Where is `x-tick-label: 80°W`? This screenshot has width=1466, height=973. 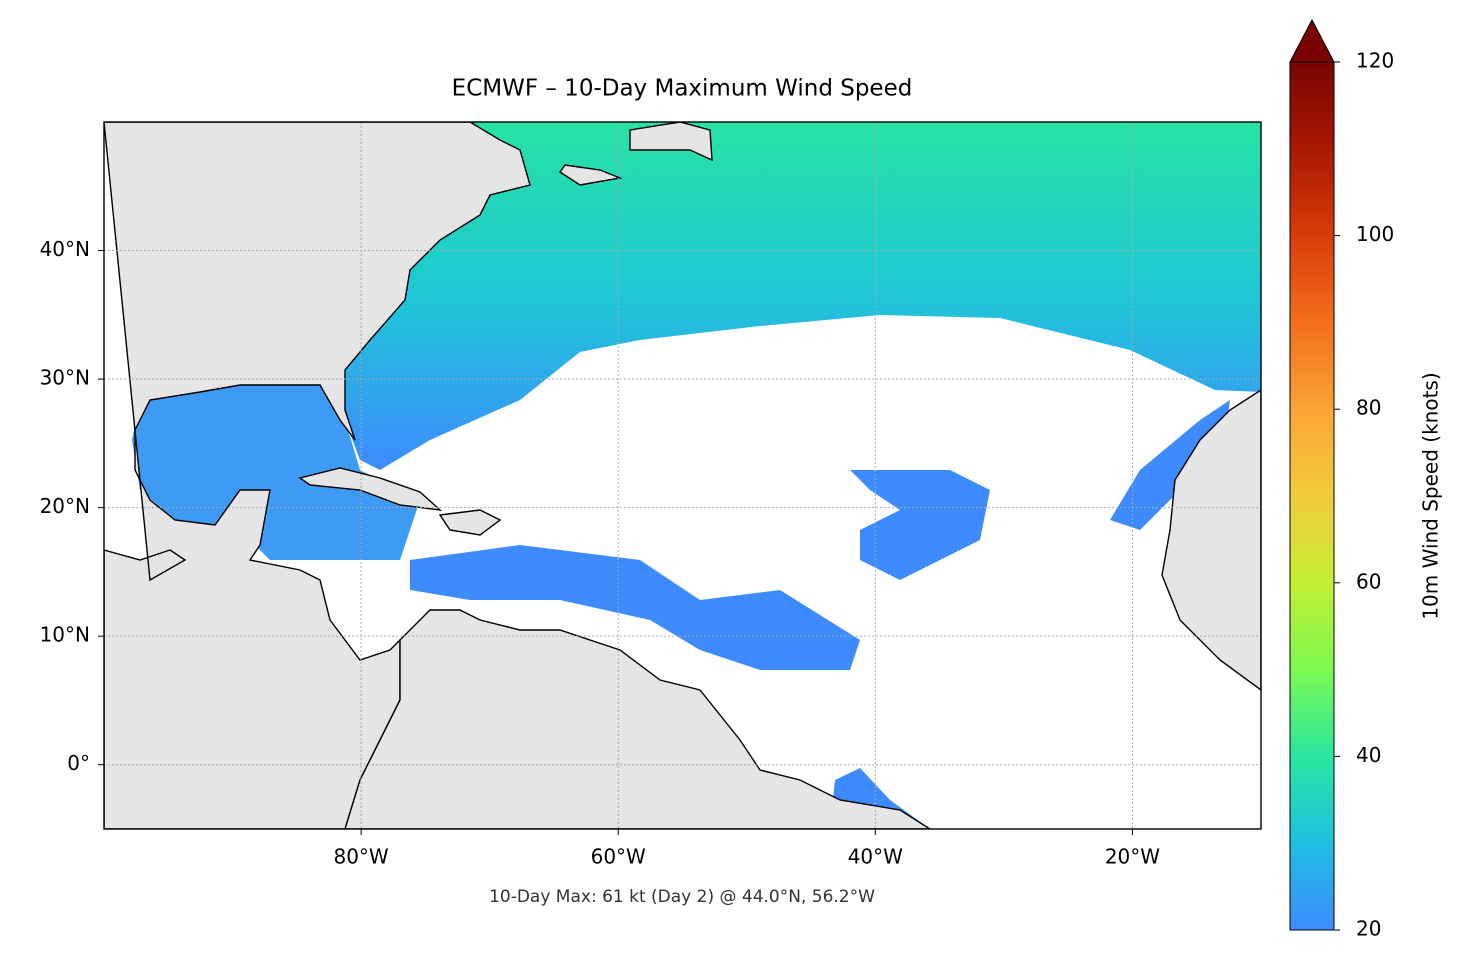 x-tick-label: 80°W is located at coordinates (360, 857).